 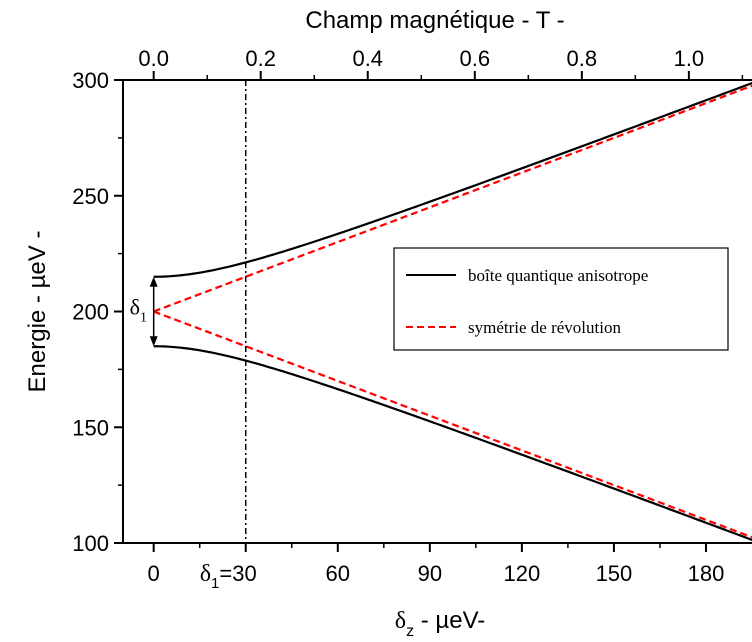 I want to click on legend-box, so click(x=561, y=299).